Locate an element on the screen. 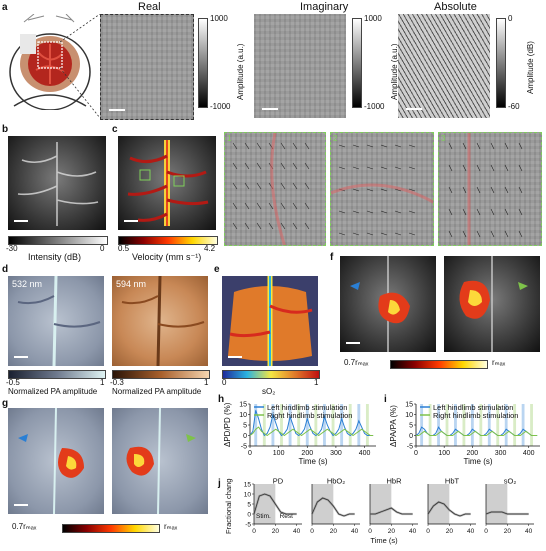  cbar-real-label: Amplitude (a.u.) is located at coordinates (240, 71).